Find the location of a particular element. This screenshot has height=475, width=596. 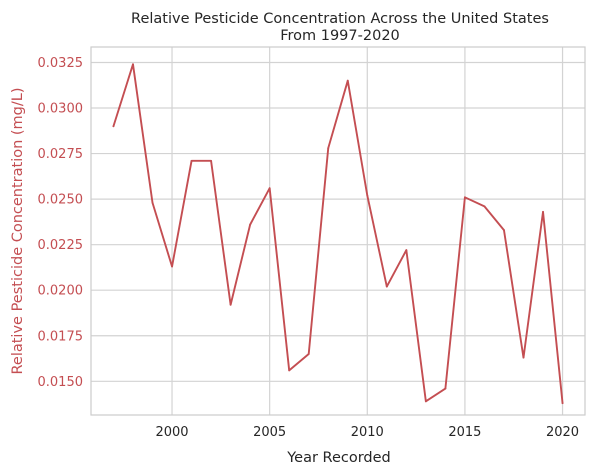

y-tick-label: 0.0300 is located at coordinates (61, 109).